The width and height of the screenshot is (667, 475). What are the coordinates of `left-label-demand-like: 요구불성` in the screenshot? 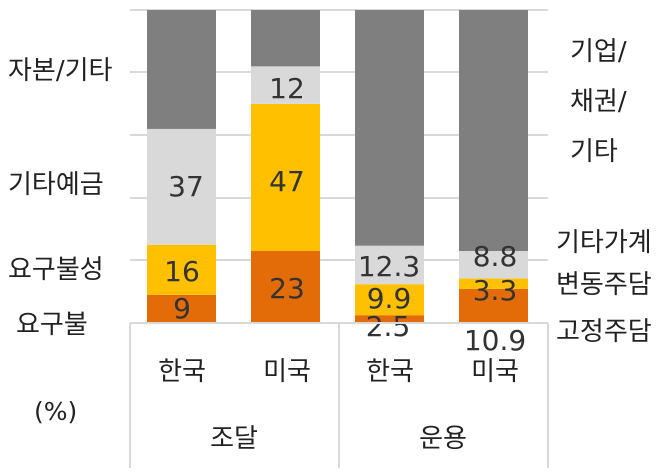 It's located at (56, 270).